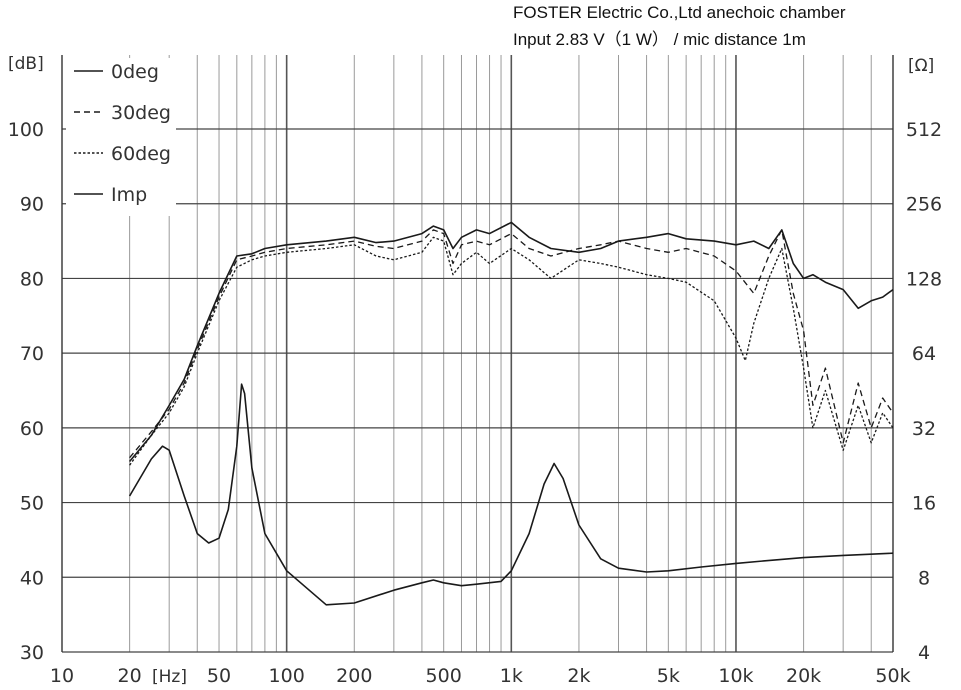 Image resolution: width=961 pixels, height=690 pixels. Describe the element at coordinates (924, 653) in the screenshot. I see `y-tick-label-right: 4` at that location.